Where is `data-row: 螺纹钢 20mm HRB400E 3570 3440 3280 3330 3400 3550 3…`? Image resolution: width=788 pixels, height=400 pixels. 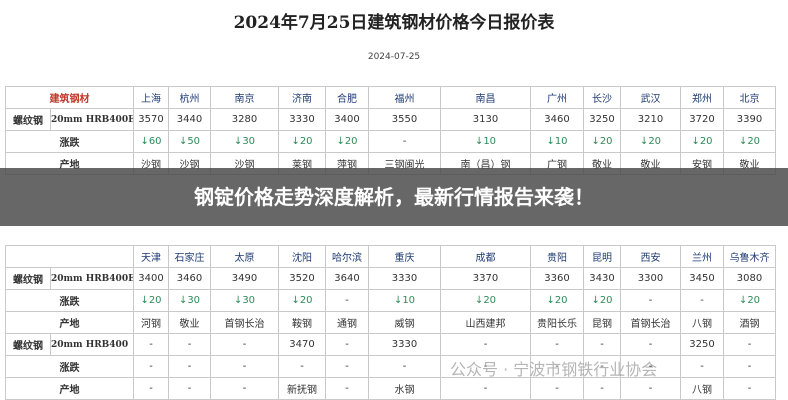
data-row: 螺纹钢 20mm HRB400E 3570 3440 3280 3330 3400 3550 3… is located at coordinates (390, 119).